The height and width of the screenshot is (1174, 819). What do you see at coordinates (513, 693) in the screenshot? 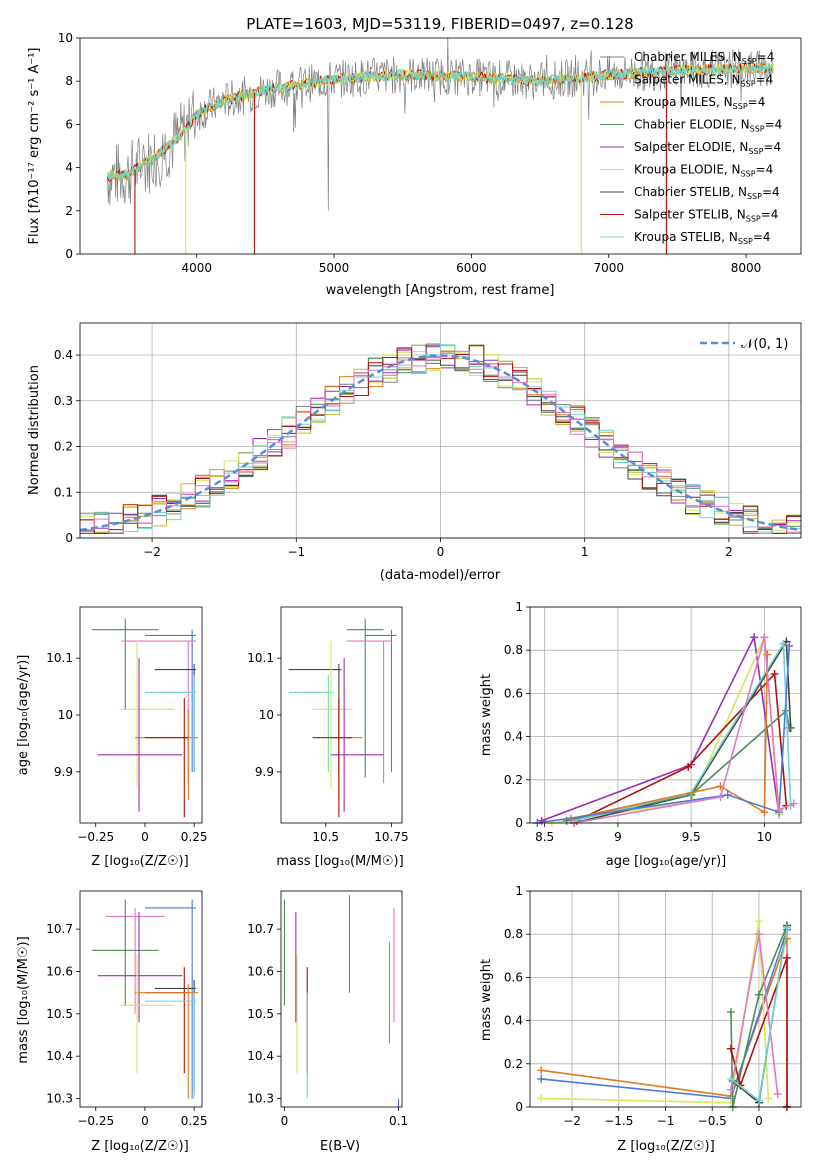
I see `y-tick-label: 0.6` at bounding box center [513, 693].